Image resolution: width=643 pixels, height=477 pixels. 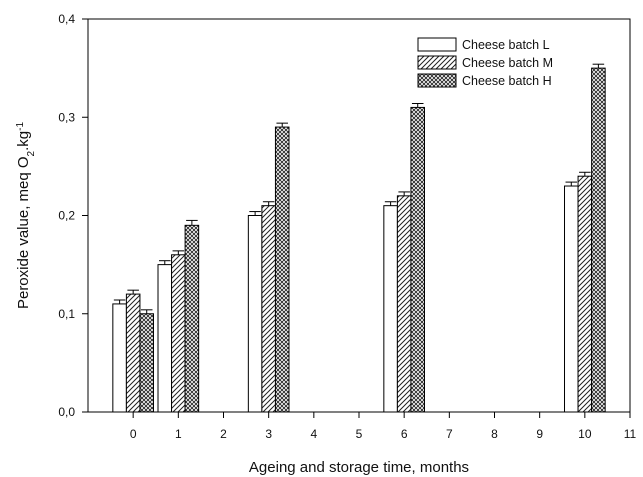 I want to click on x-tick-label: 7, so click(x=449, y=434).